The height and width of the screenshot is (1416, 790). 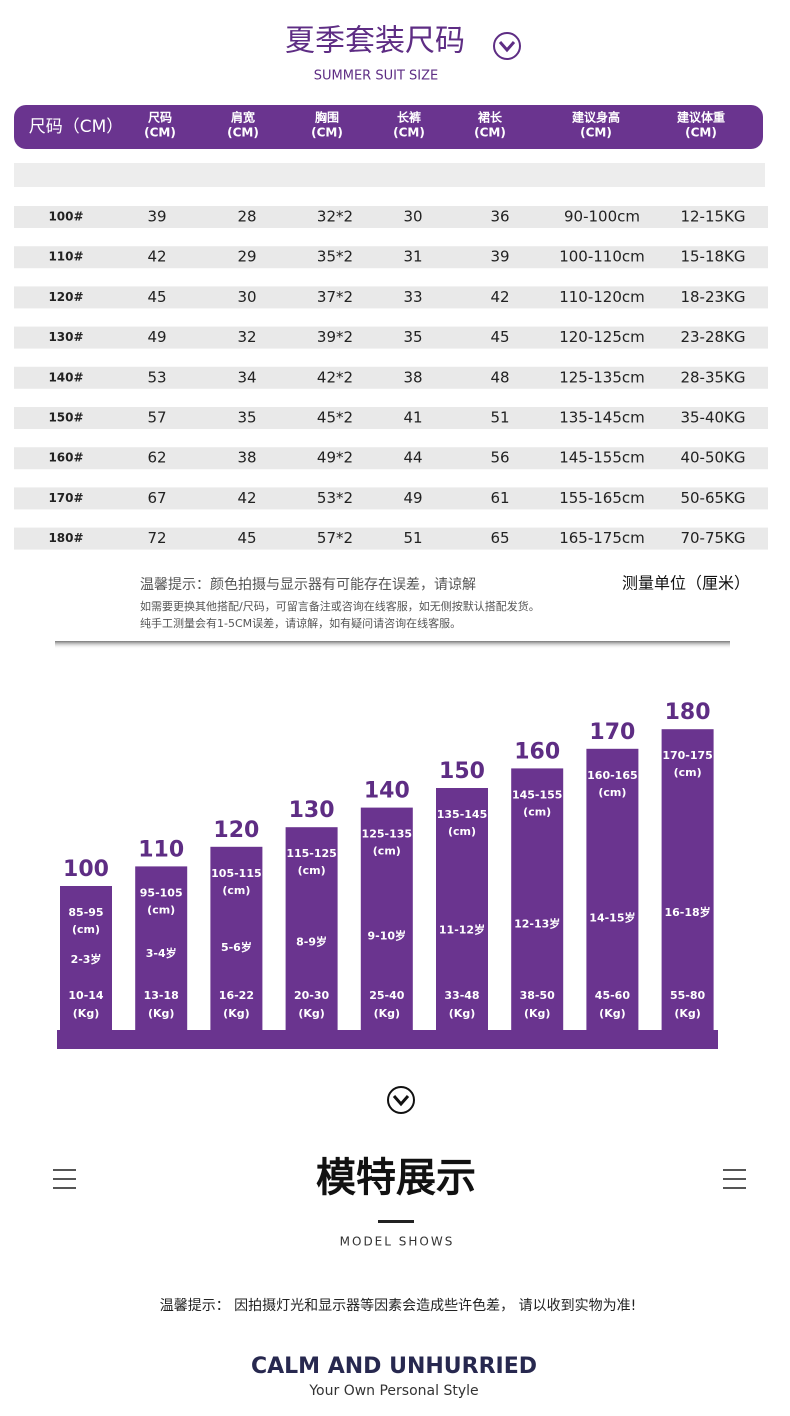 I want to click on cell: 57*2, so click(x=335, y=538).